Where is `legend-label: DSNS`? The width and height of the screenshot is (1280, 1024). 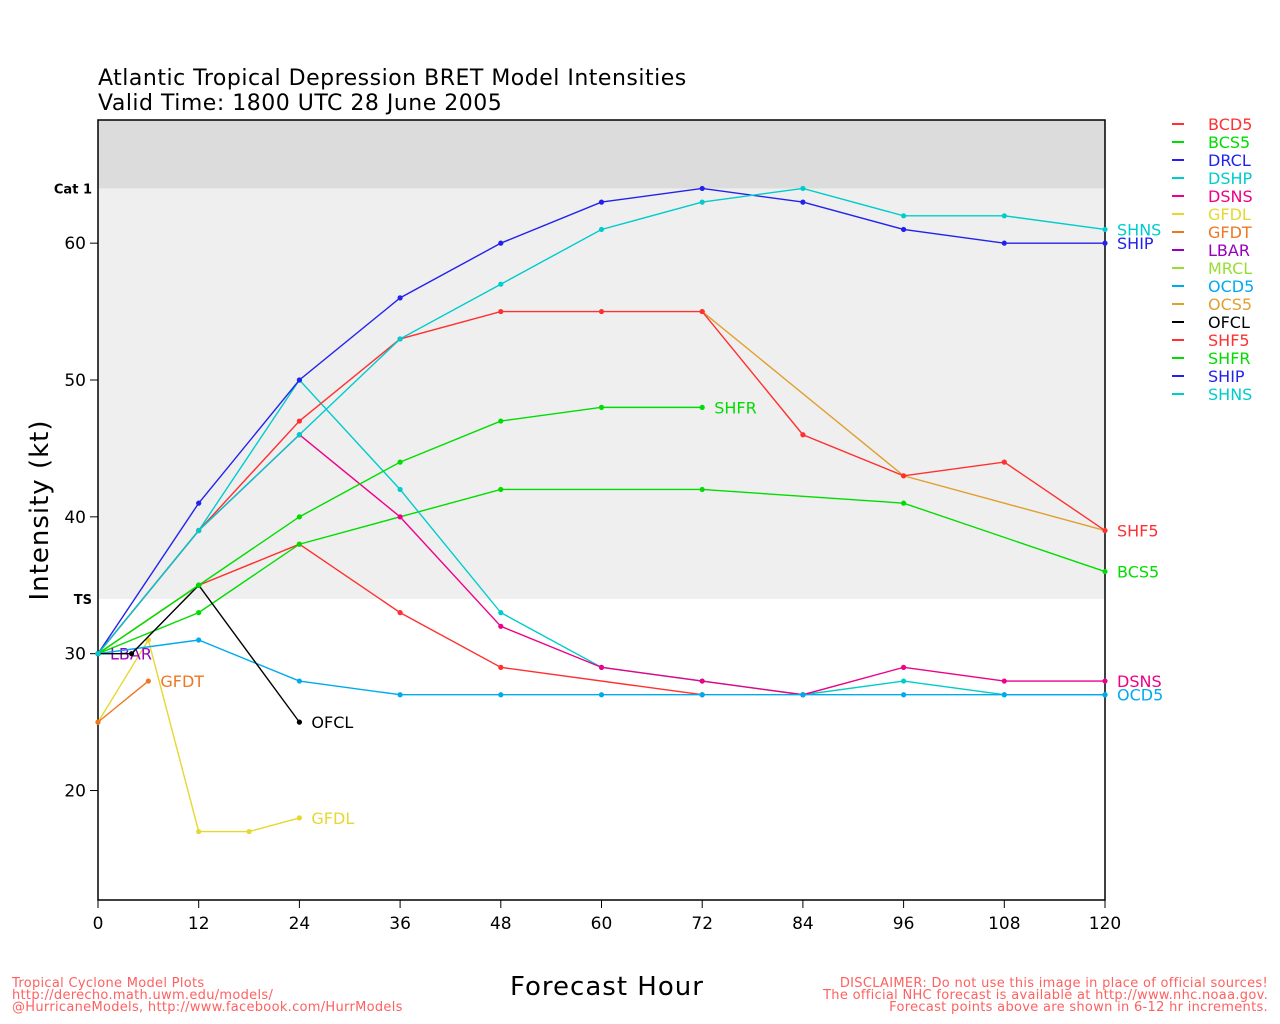
legend-label: DSNS is located at coordinates (1230, 196).